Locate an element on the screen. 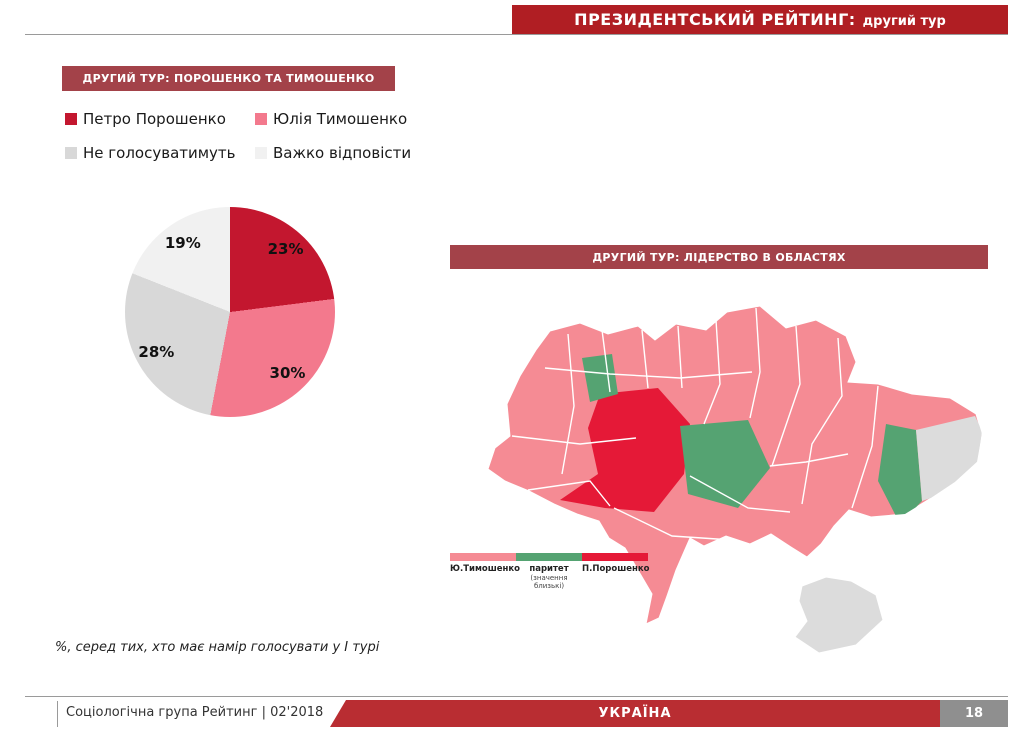 The image size is (1024, 732). map-region-poroshenko-cluster is located at coordinates (625, 450).